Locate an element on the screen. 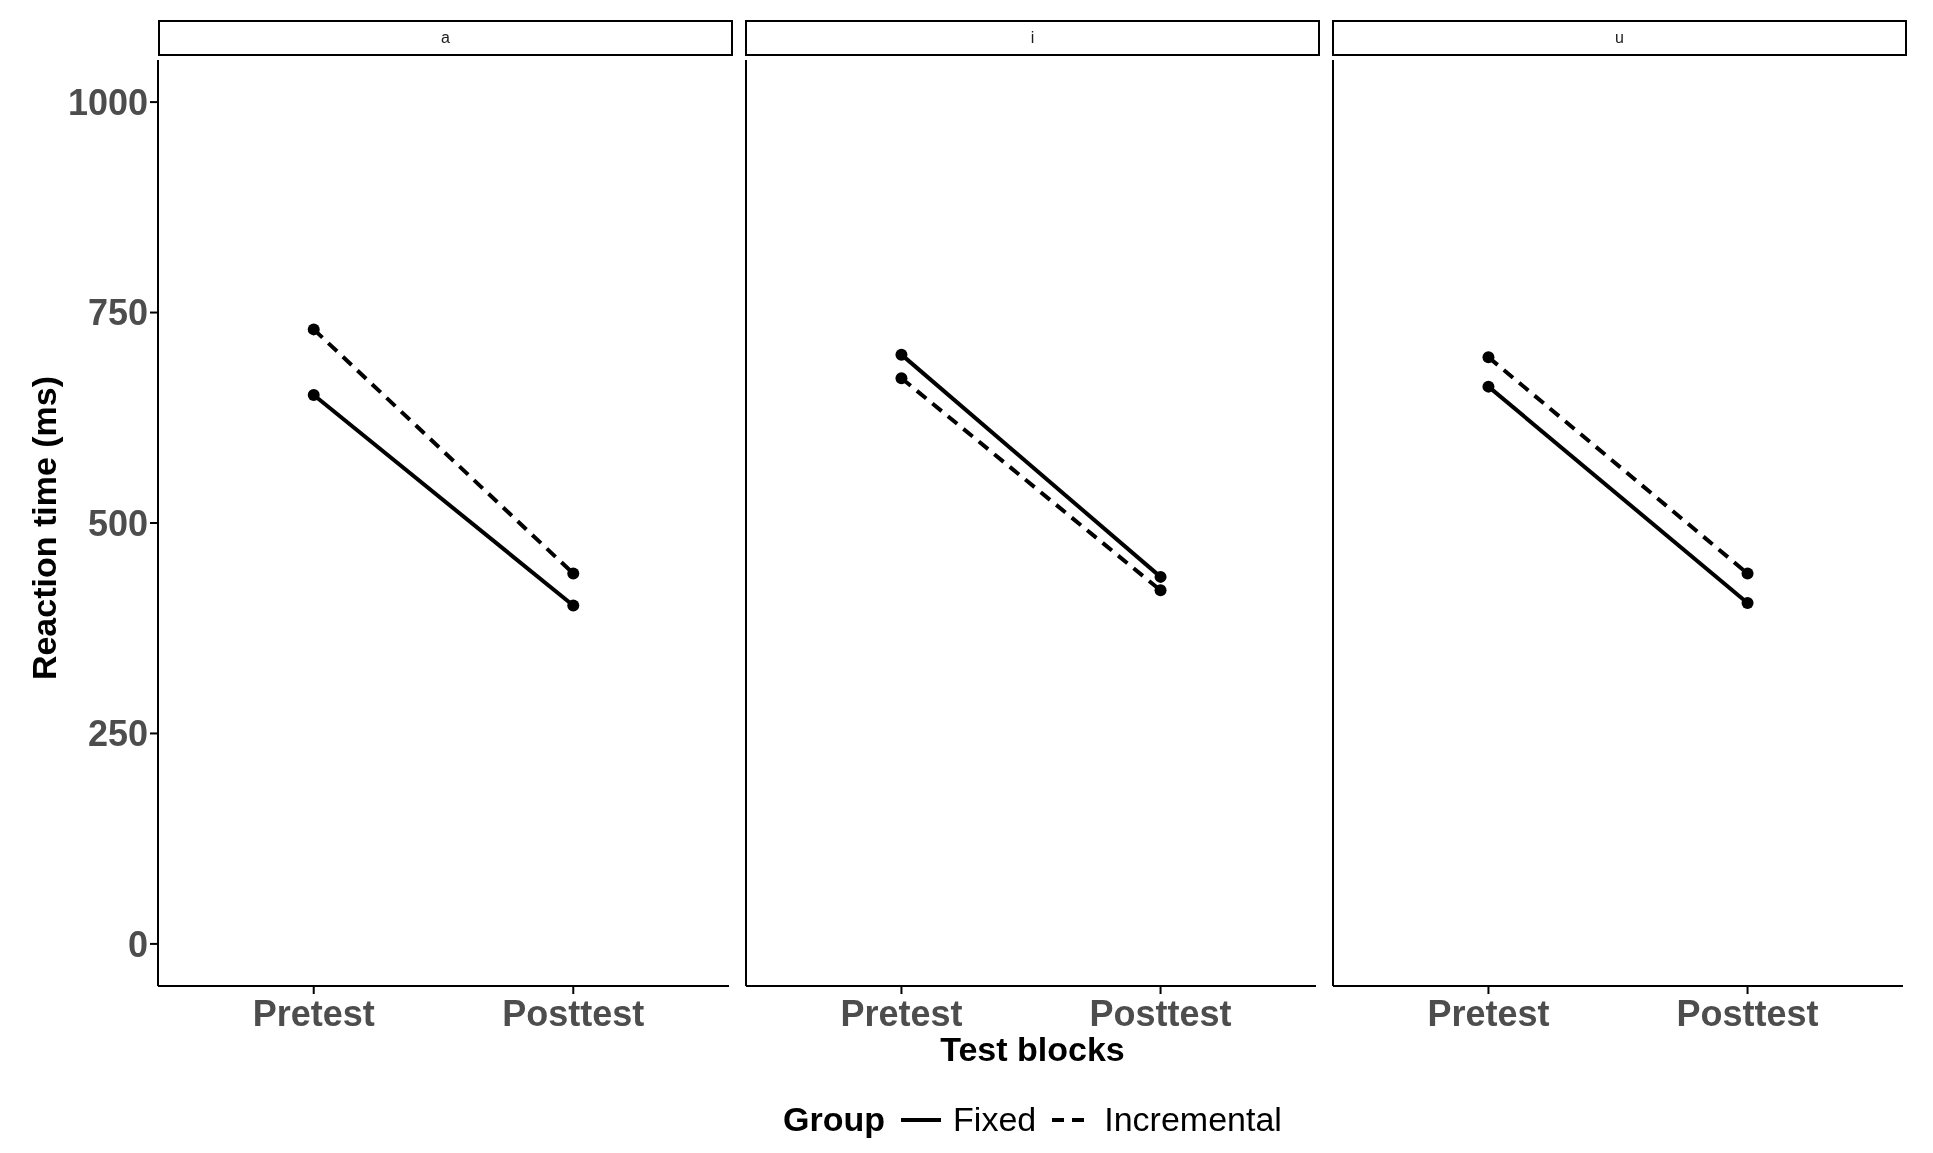  legend-label: Incremental is located at coordinates (1193, 1119).